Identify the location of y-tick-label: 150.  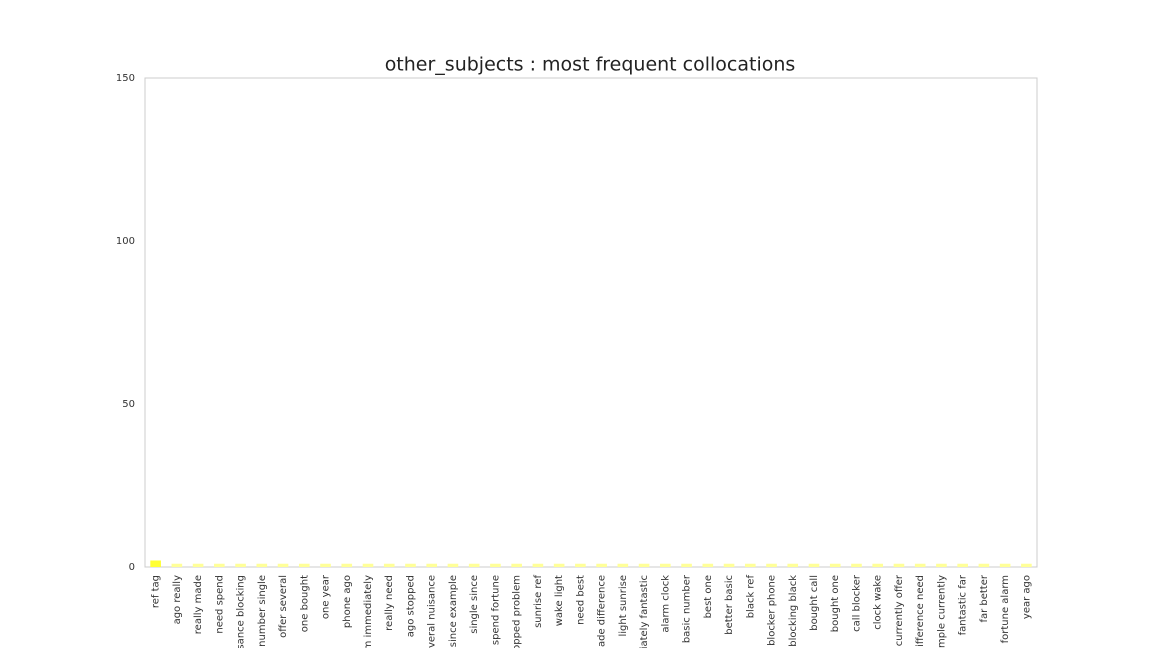
(125, 78).